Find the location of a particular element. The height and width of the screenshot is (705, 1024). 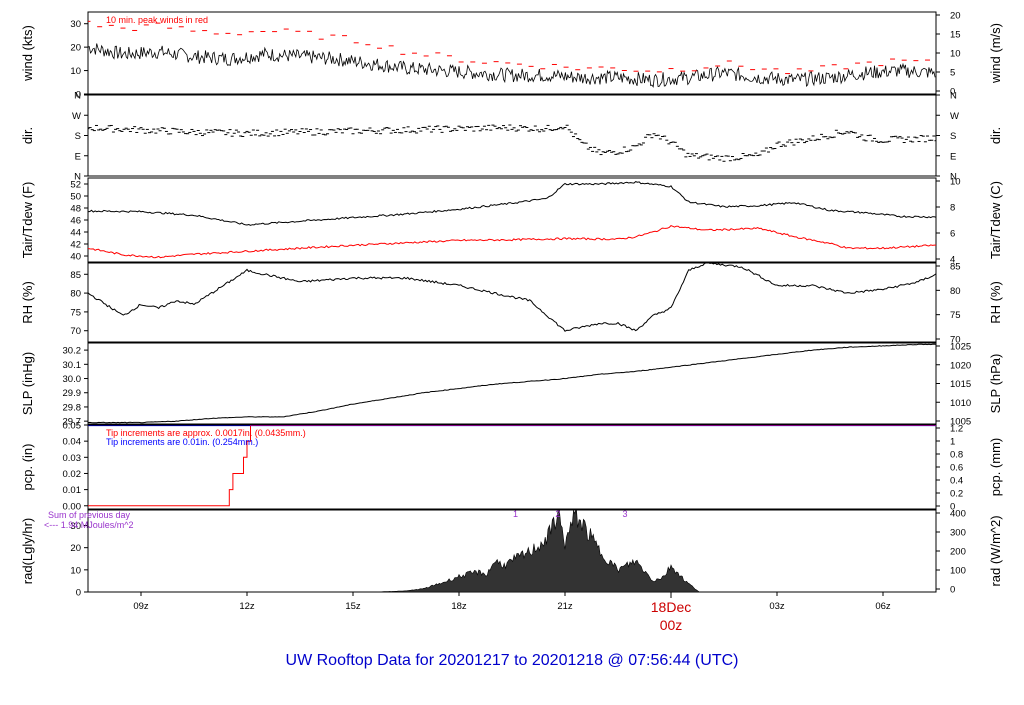

pcp-series-1-line is located at coordinates (512, 466).